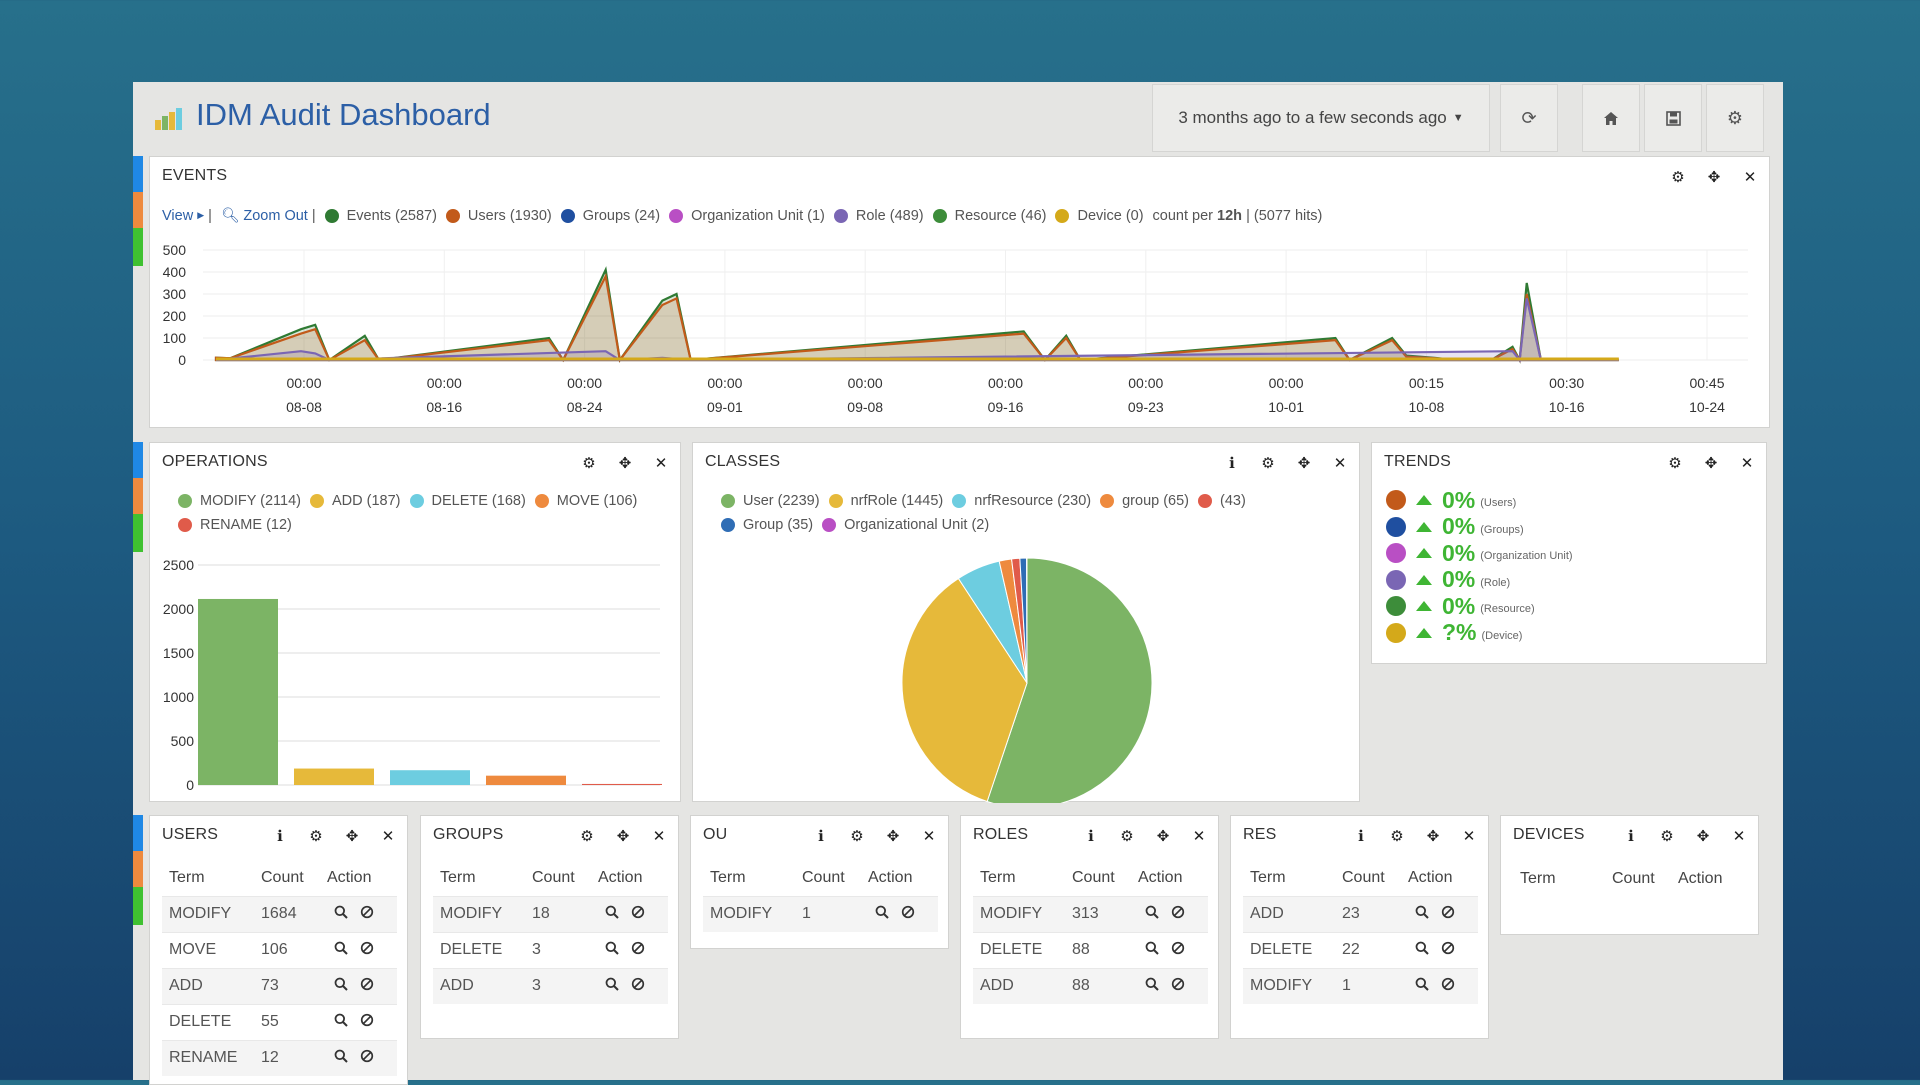 The width and height of the screenshot is (1920, 1085). Describe the element at coordinates (990, 216) in the screenshot. I see `legend-item: Resource (46)` at that location.